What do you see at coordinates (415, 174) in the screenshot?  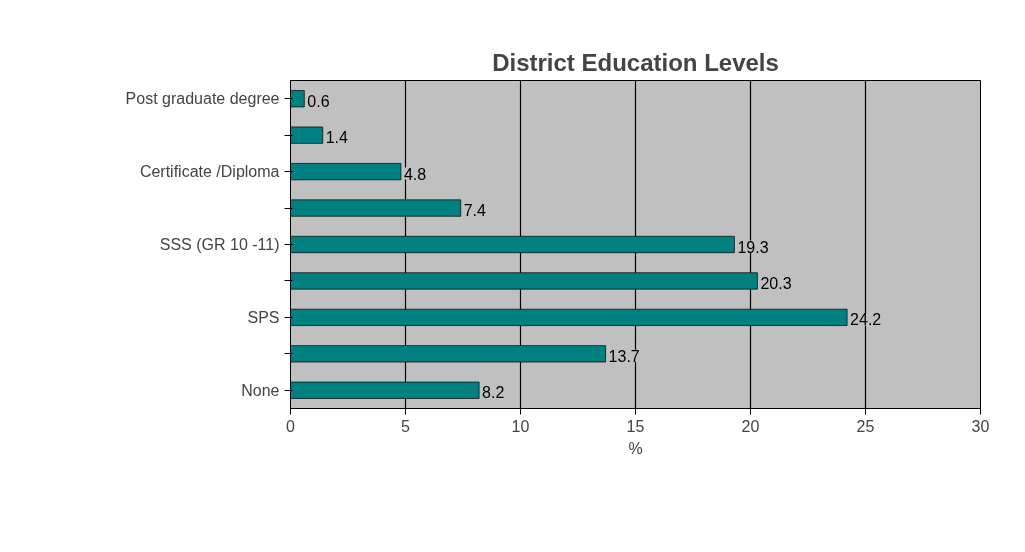 I see `data-label: 4.8` at bounding box center [415, 174].